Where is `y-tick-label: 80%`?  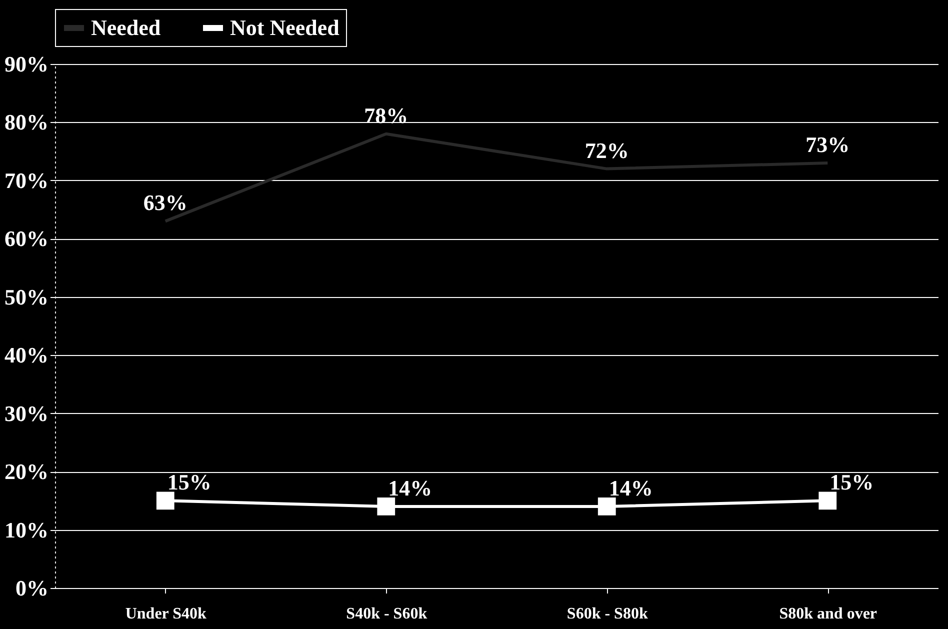
y-tick-label: 80% is located at coordinates (26, 122).